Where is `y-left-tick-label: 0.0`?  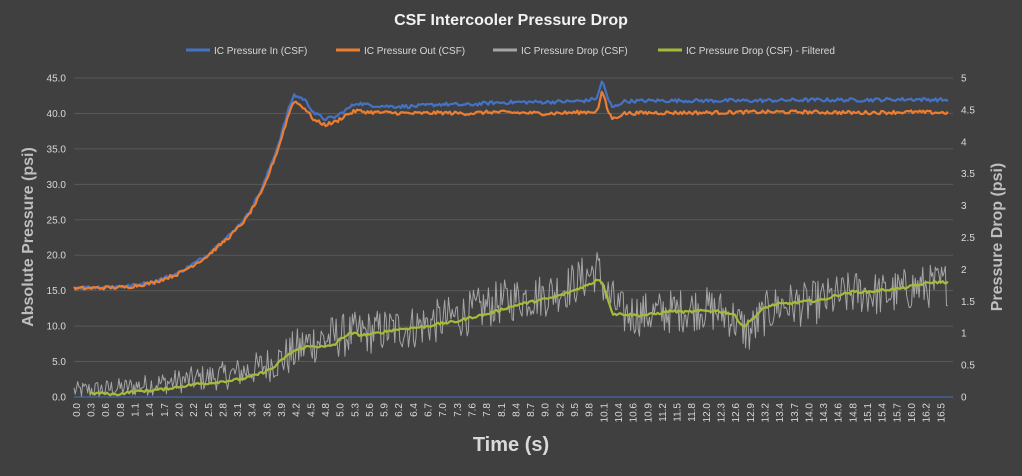
y-left-tick-label: 0.0 is located at coordinates (59, 398).